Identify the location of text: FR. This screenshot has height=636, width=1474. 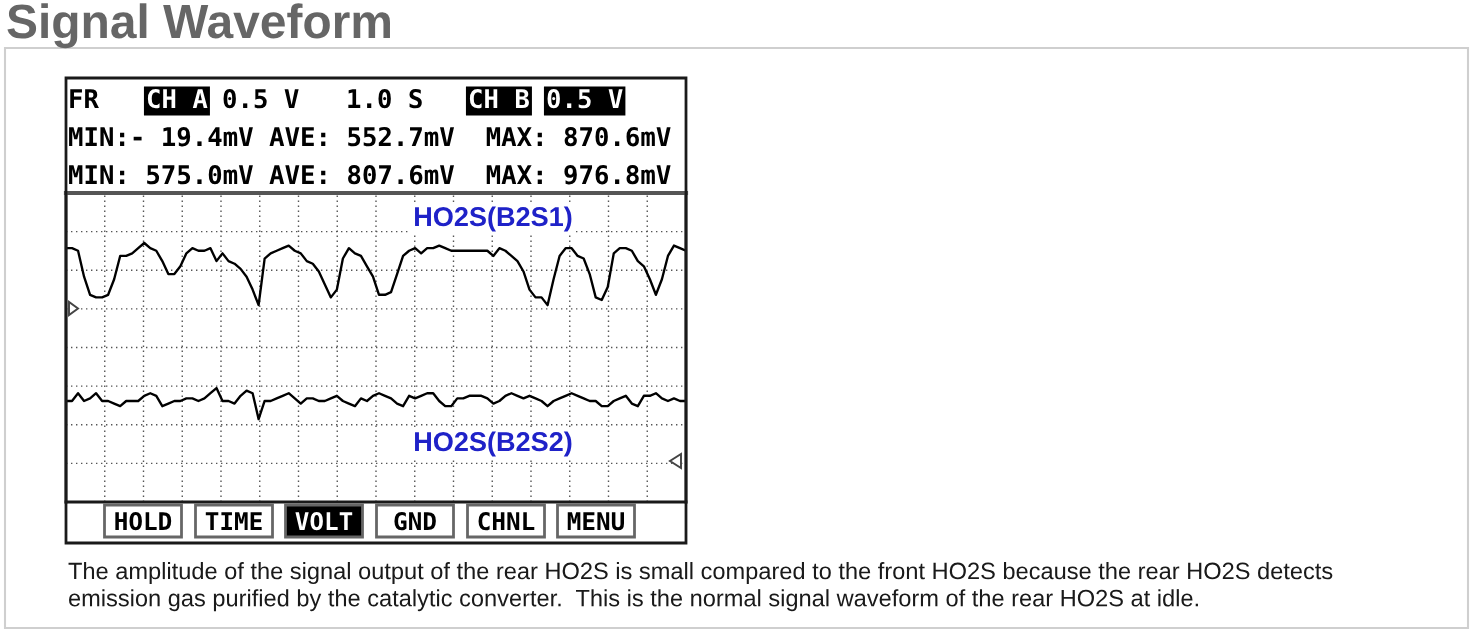
(84, 98).